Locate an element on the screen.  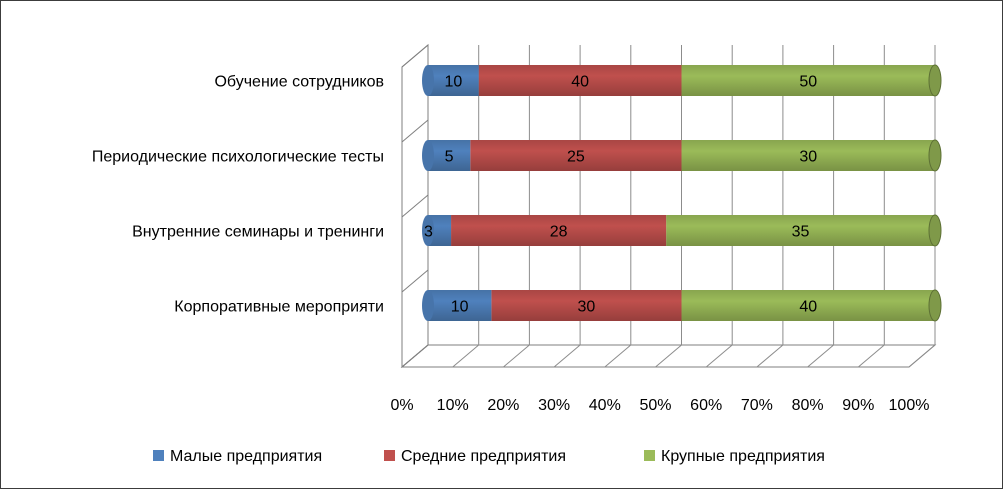
category-label: Внутренние семинары и тренинги is located at coordinates (258, 232).